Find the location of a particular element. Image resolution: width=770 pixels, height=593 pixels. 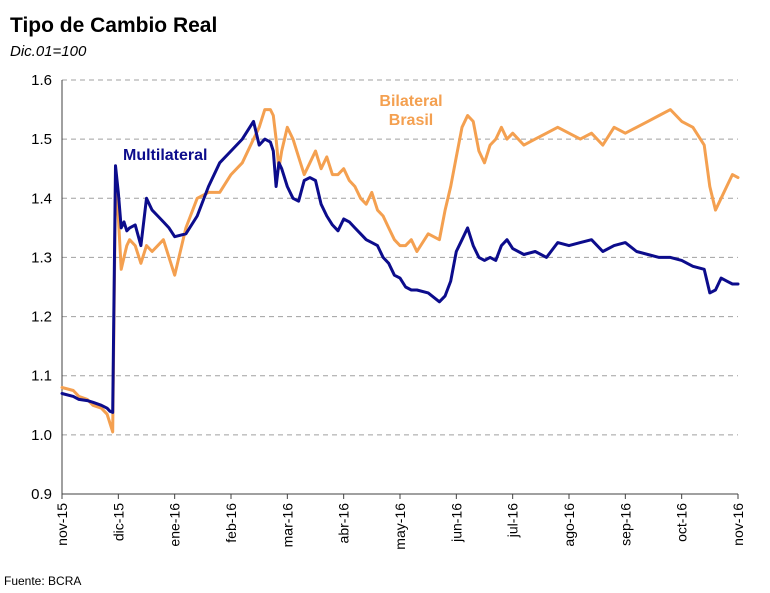

x-tick-label: feb-16 is located at coordinates (231, 523).